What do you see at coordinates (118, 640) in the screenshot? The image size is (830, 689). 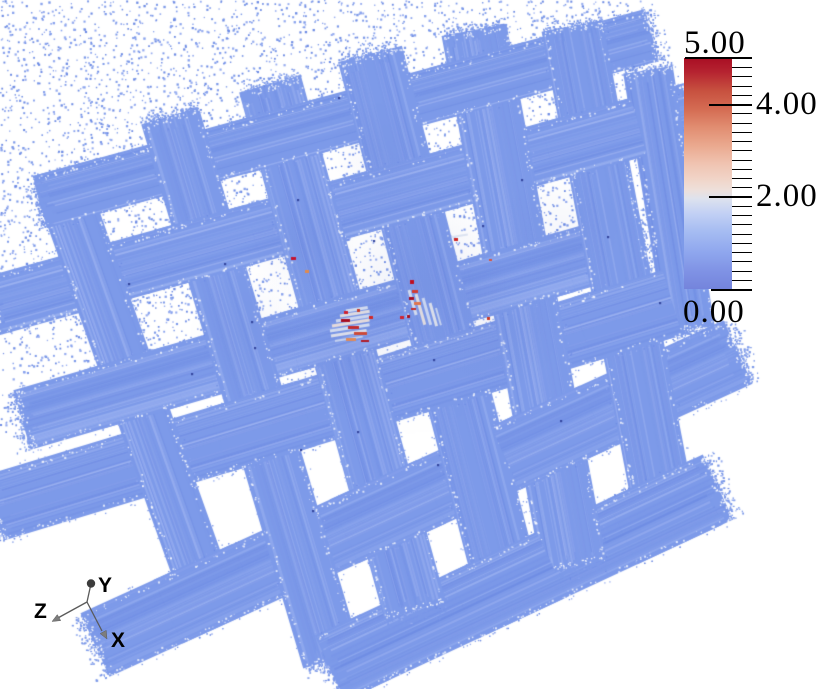 I see `x-axis-label: X` at bounding box center [118, 640].